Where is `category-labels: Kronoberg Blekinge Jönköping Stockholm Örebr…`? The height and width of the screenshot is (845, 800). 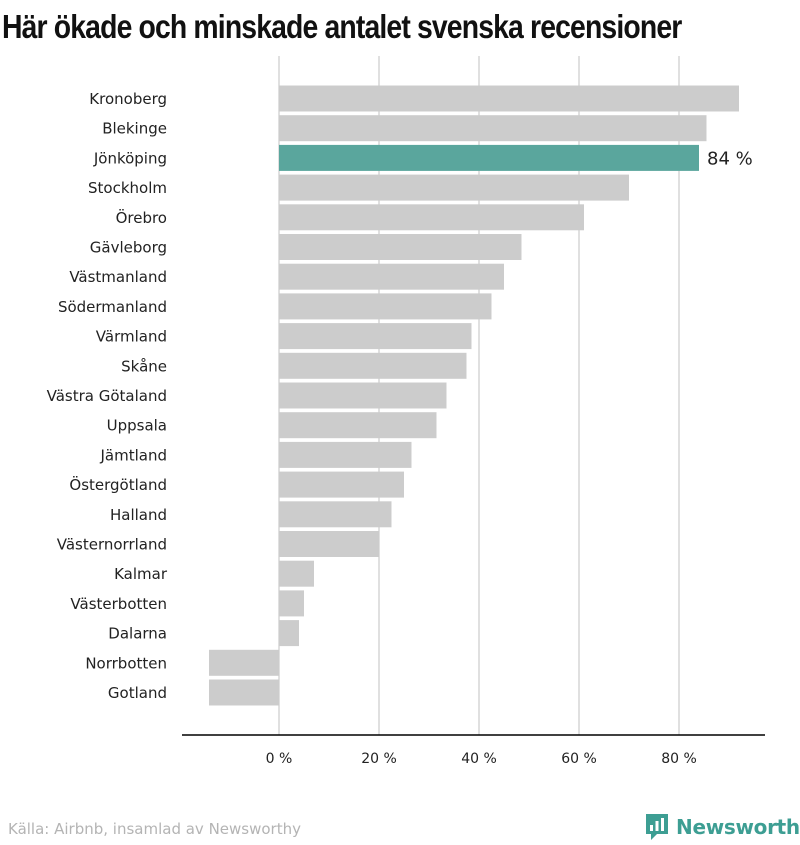 category-labels: Kronoberg Blekinge Jönköping Stockholm Örebr… is located at coordinates (107, 396).